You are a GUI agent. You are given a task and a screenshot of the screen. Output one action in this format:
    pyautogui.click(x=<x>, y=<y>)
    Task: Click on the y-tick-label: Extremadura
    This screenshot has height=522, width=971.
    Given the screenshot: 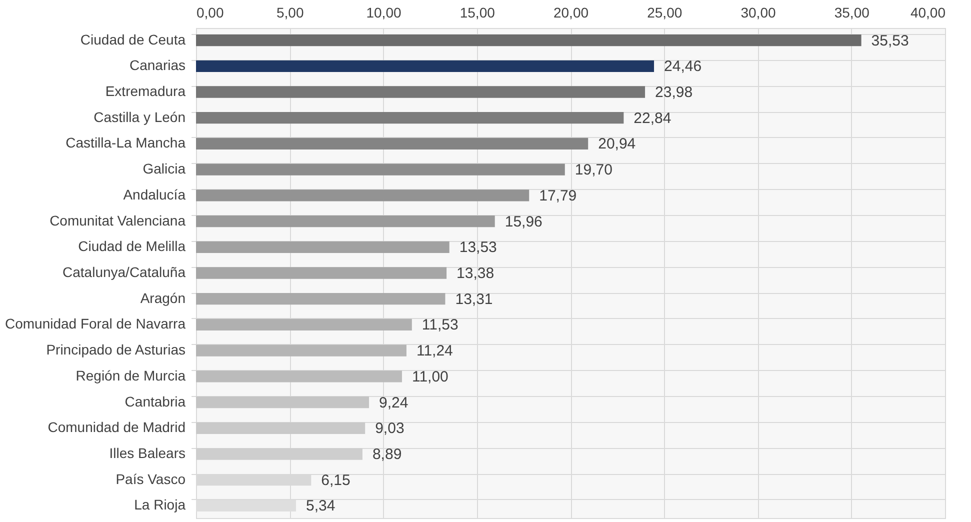 What is the action you would take?
    pyautogui.click(x=145, y=90)
    